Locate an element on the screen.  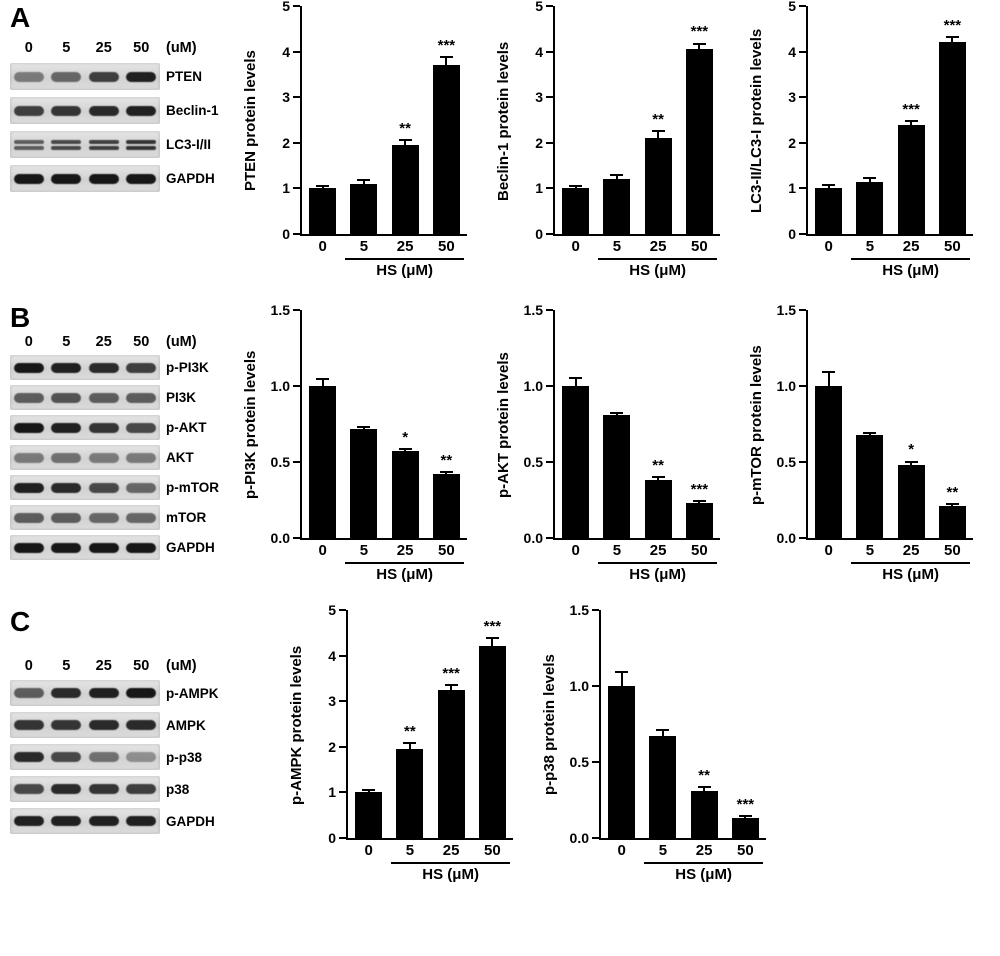
y-tick: 1.5 is located at coordinates (791, 310).